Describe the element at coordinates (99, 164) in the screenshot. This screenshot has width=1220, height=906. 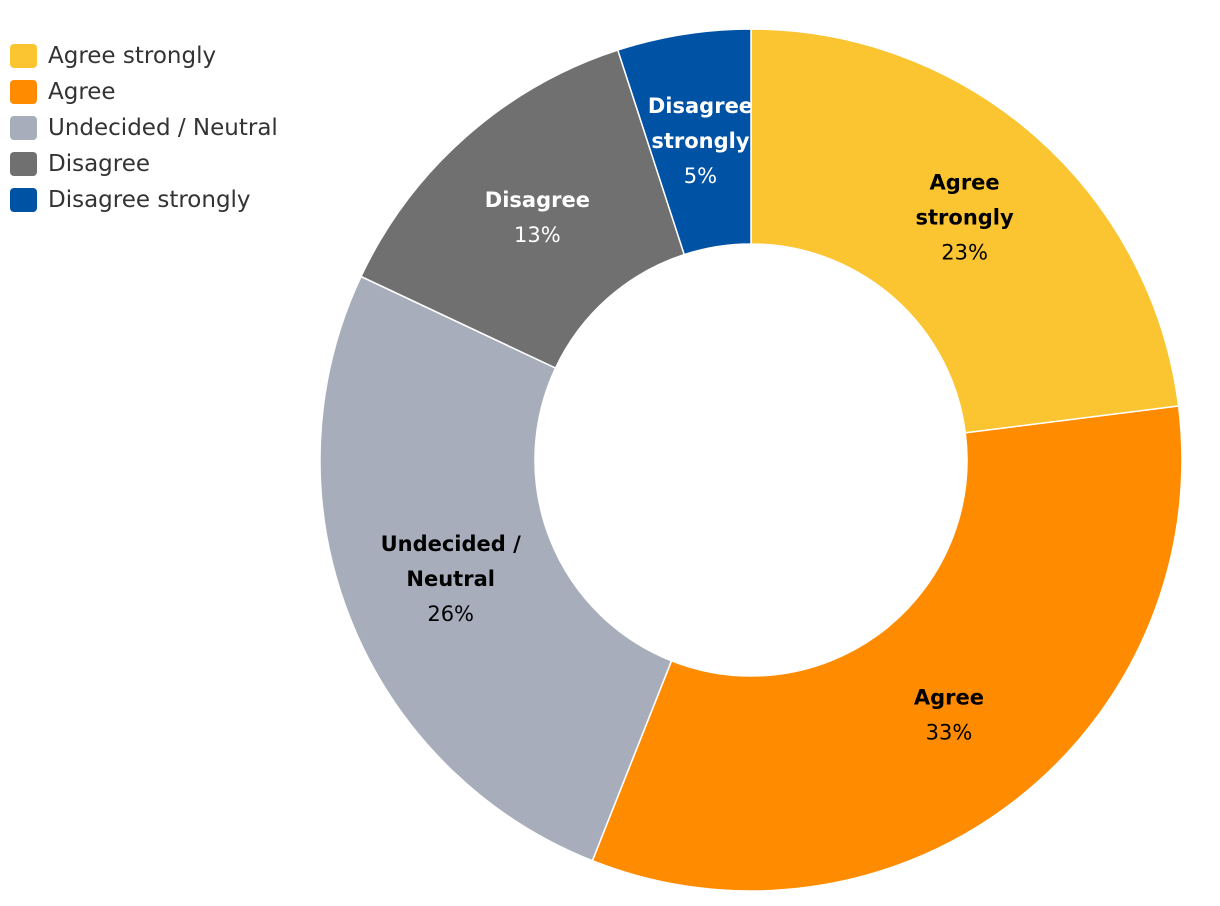
I see `legend-label: Disagree` at that location.